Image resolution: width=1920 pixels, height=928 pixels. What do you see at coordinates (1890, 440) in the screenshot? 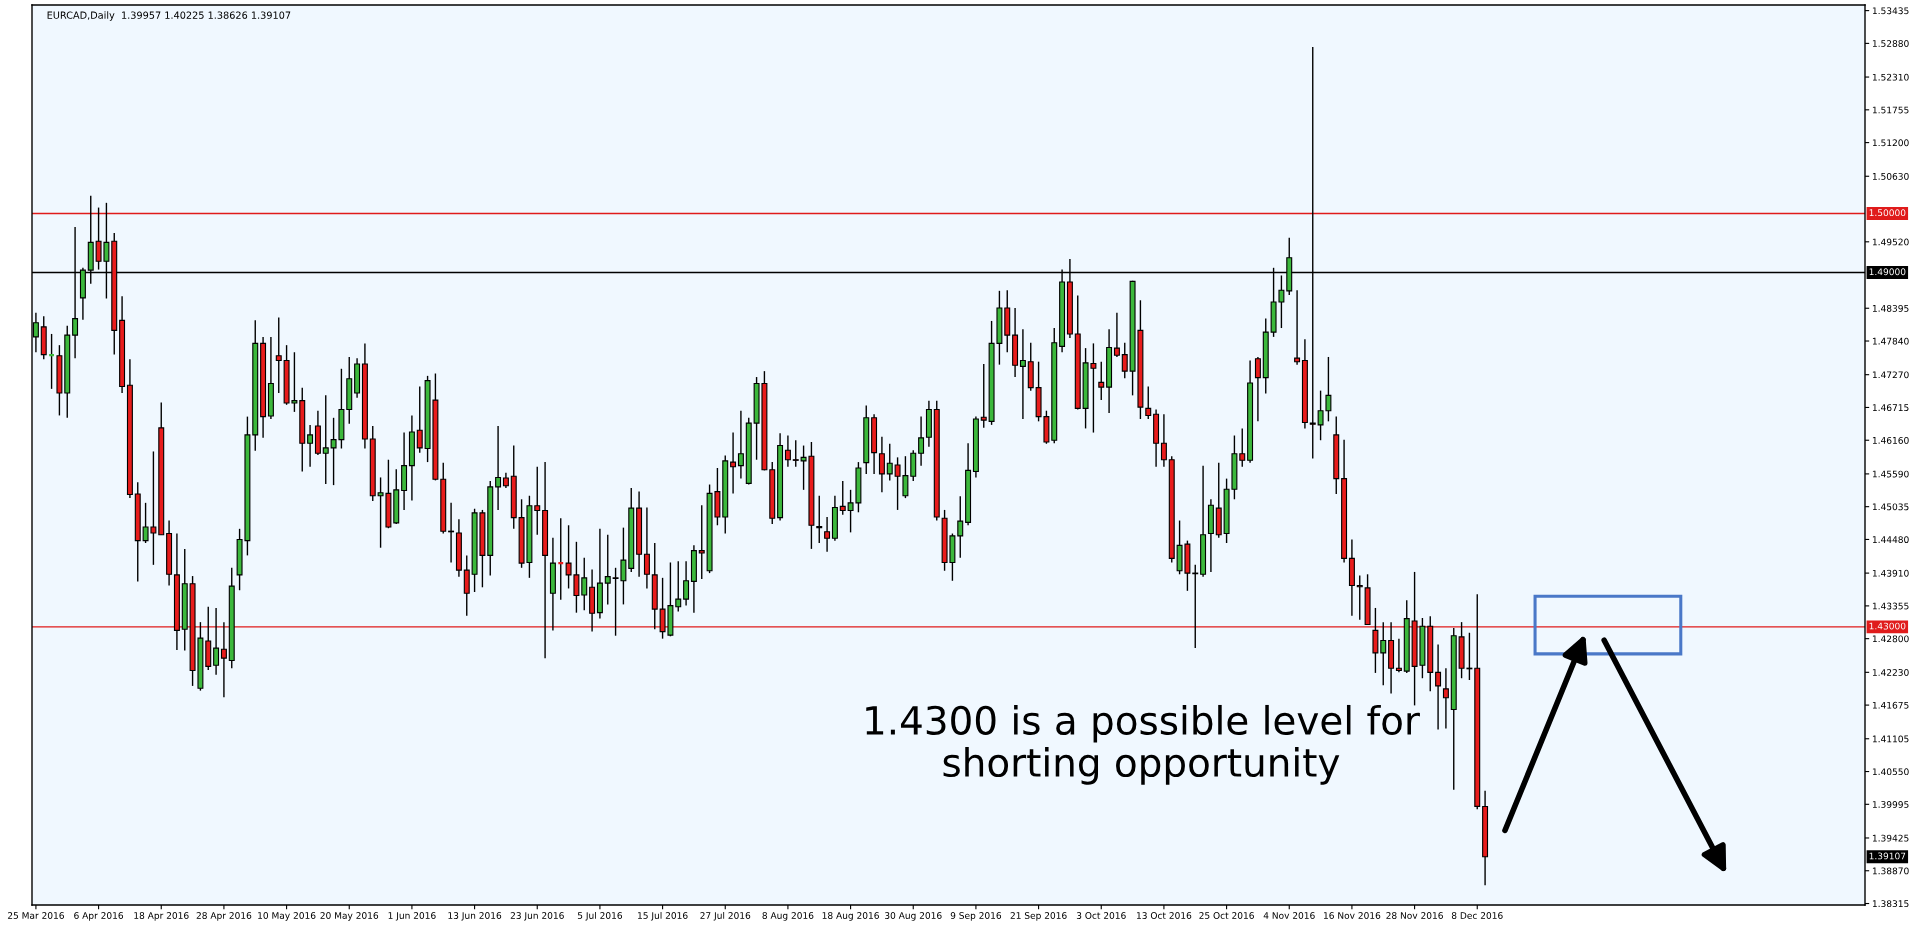
I see `y-tick-label: 1.46160` at bounding box center [1890, 440].